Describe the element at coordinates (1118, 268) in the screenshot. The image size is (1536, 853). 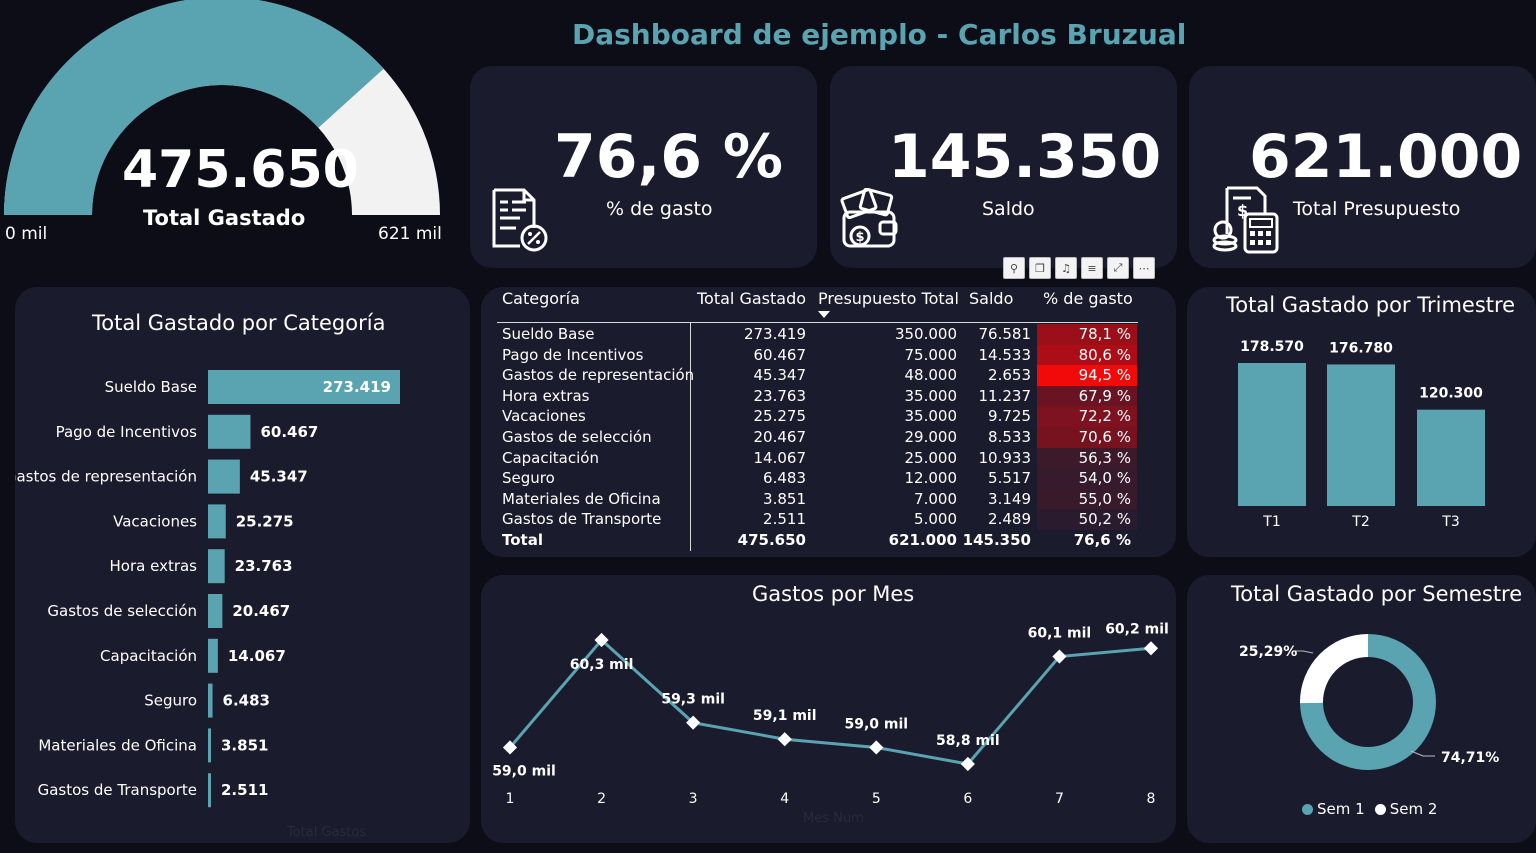
I see `expand-icon: ⤢` at that location.